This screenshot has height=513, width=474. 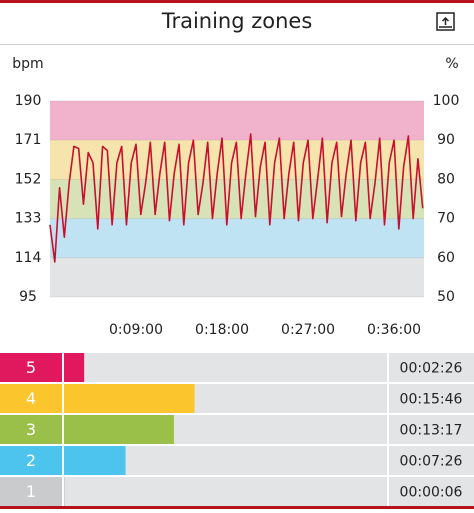 I want to click on x-tick-label: 0:18:00, so click(x=222, y=330).